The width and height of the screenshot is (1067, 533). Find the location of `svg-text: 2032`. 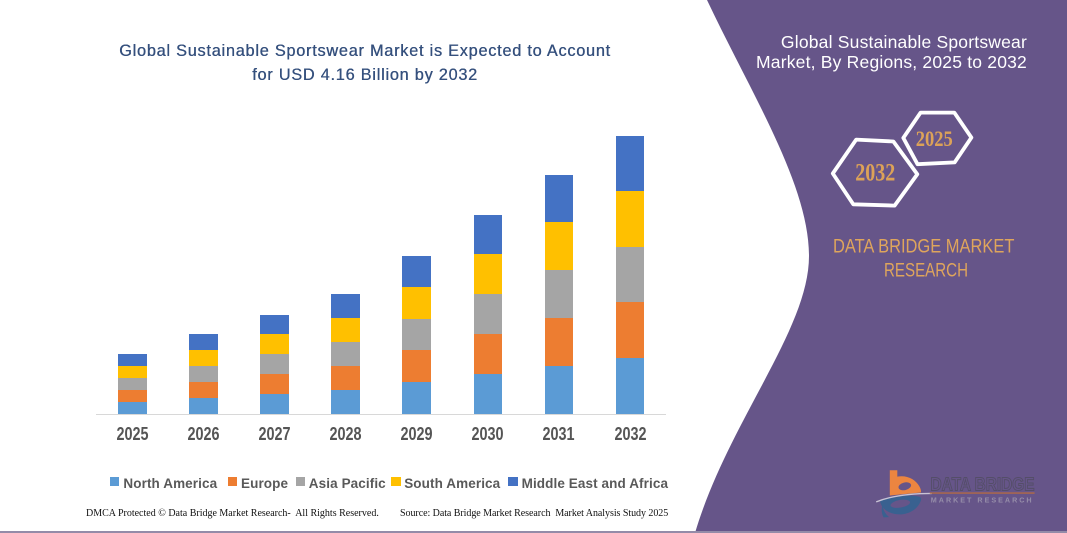

svg-text: 2032 is located at coordinates (875, 173).